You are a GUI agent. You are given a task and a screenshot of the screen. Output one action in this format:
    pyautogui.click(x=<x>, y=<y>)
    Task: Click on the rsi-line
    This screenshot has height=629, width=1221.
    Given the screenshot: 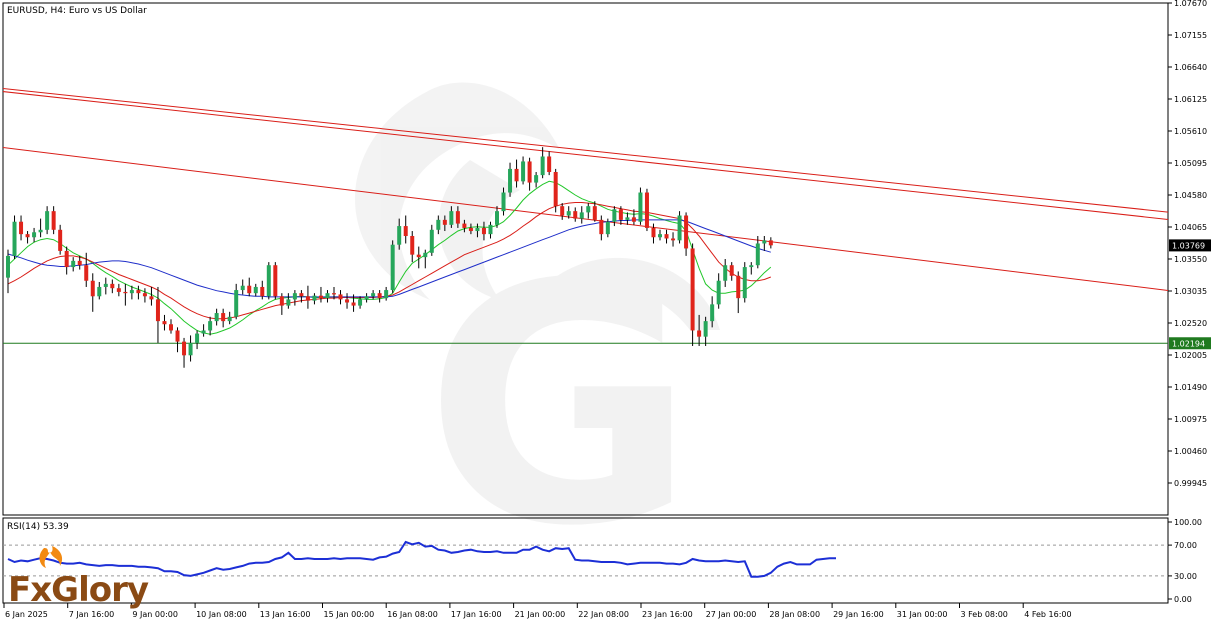 What is the action you would take?
    pyautogui.click(x=421, y=559)
    